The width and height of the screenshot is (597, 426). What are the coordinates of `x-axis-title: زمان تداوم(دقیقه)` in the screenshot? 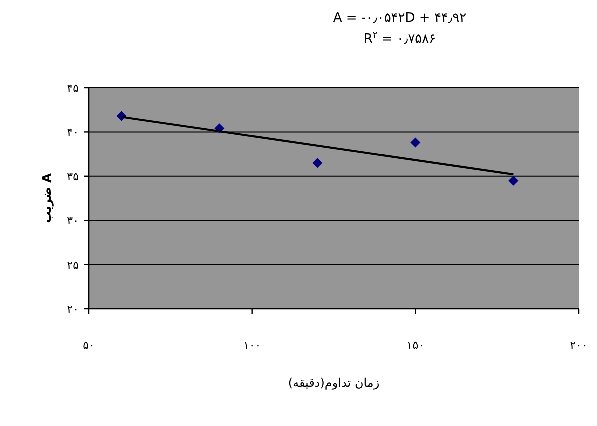 It's located at (334, 383).